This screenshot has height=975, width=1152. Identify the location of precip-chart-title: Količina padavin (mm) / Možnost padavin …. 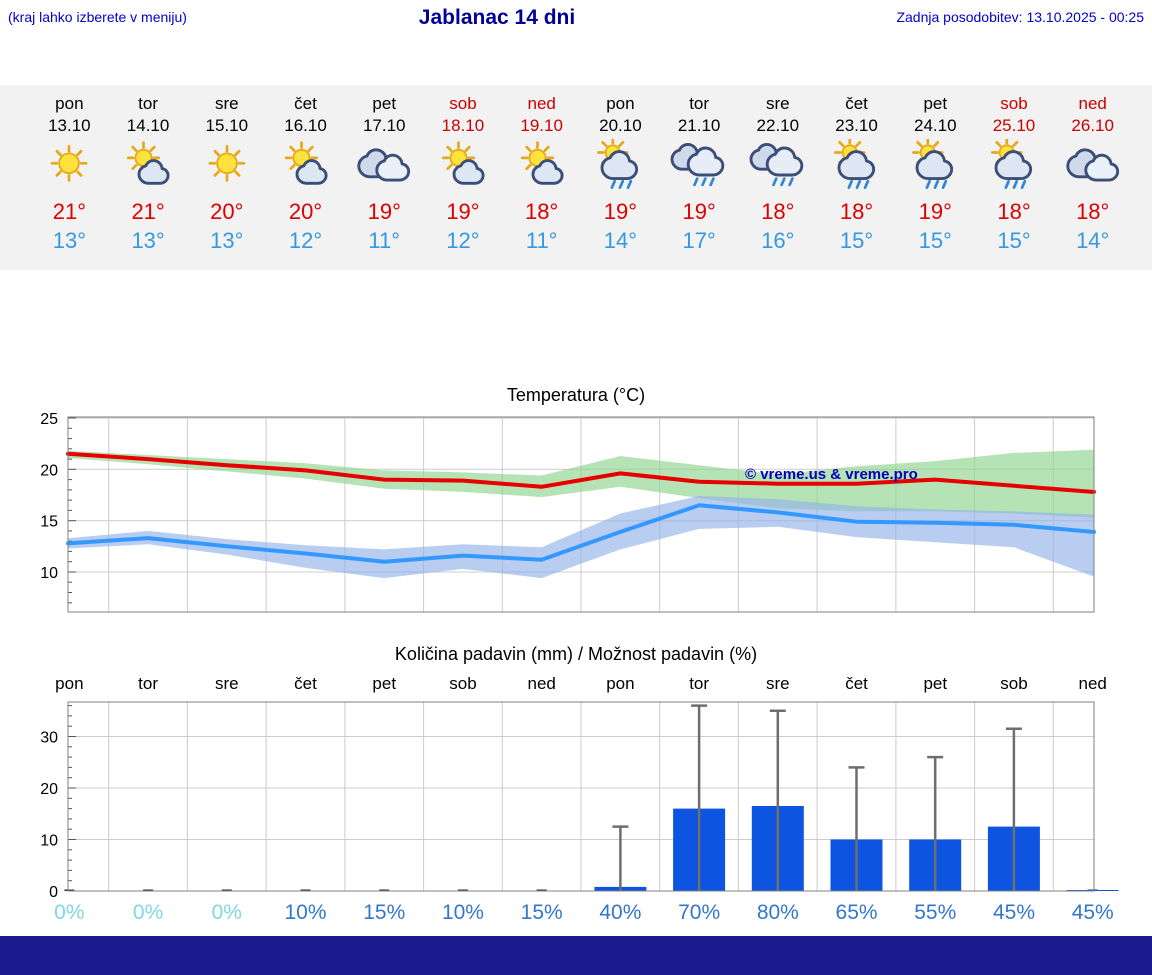
(576, 654).